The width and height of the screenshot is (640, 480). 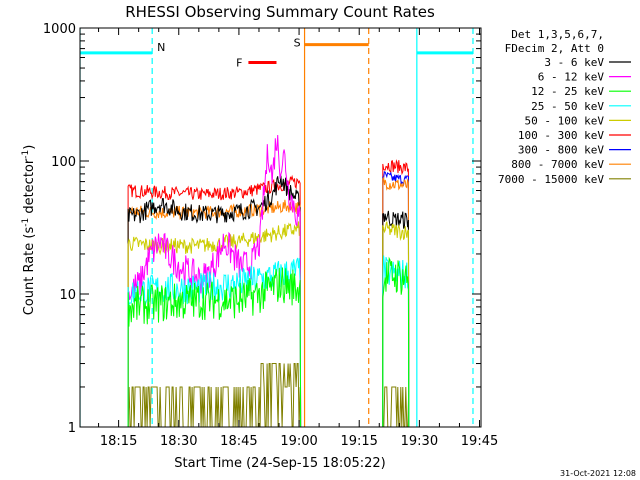 I want to click on chart-title: RHESSI Observing Summary Count Rates, so click(x=280, y=12).